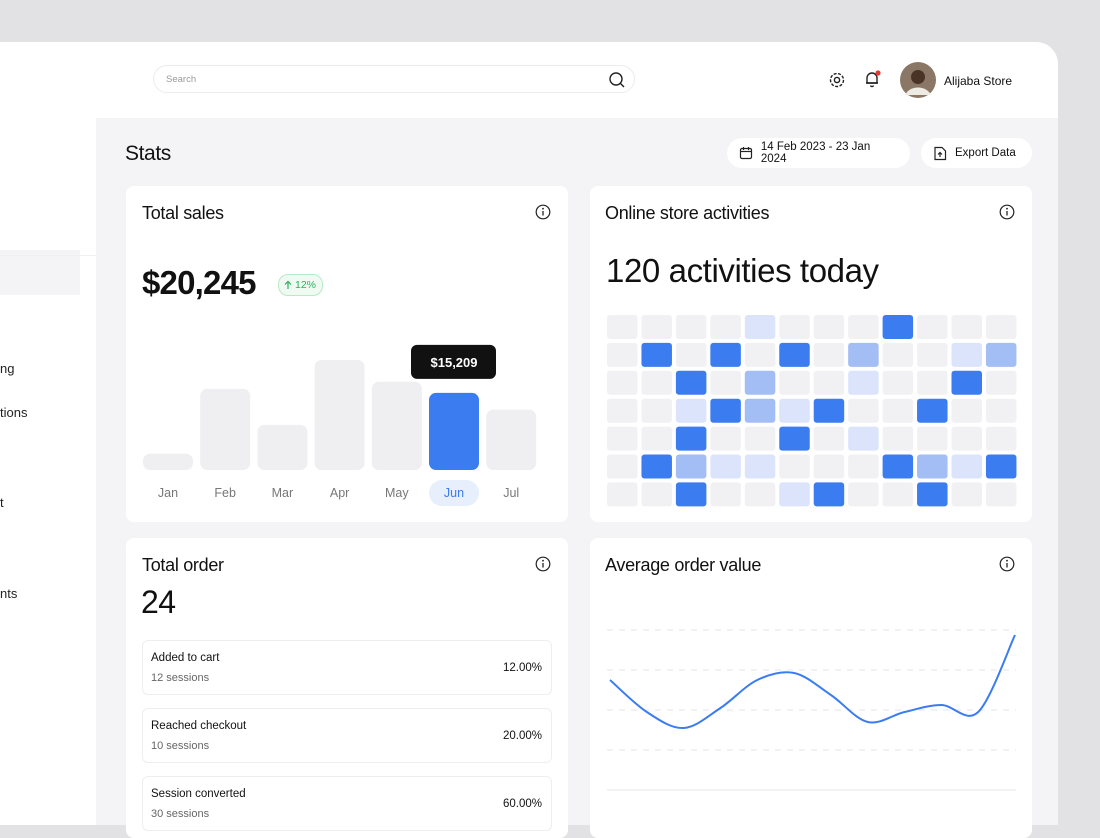 The width and height of the screenshot is (1100, 838). I want to click on row-sessions: 10 sessions, so click(180, 746).